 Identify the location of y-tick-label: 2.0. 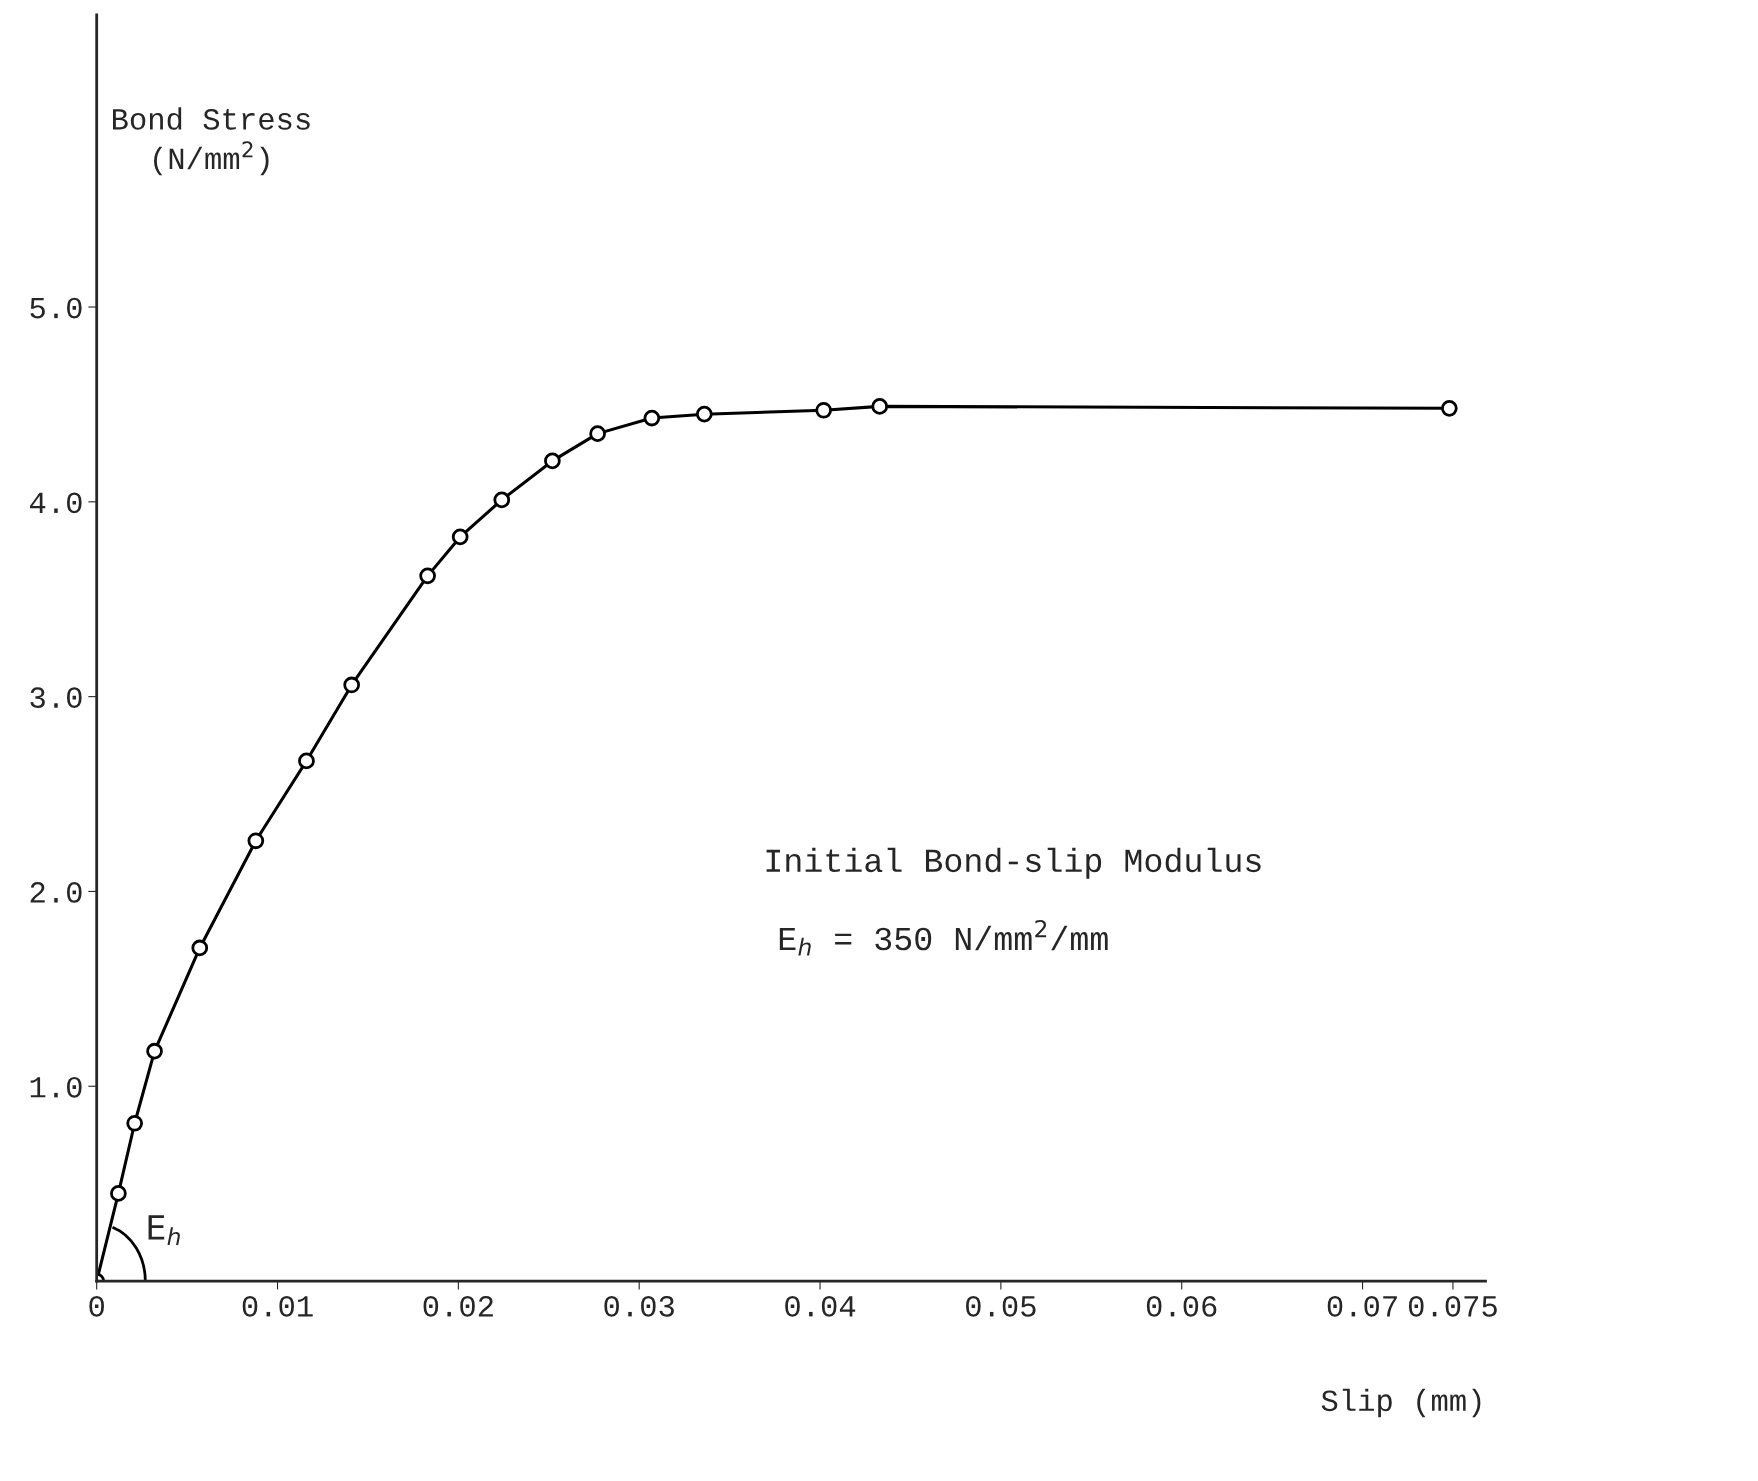
(56, 892).